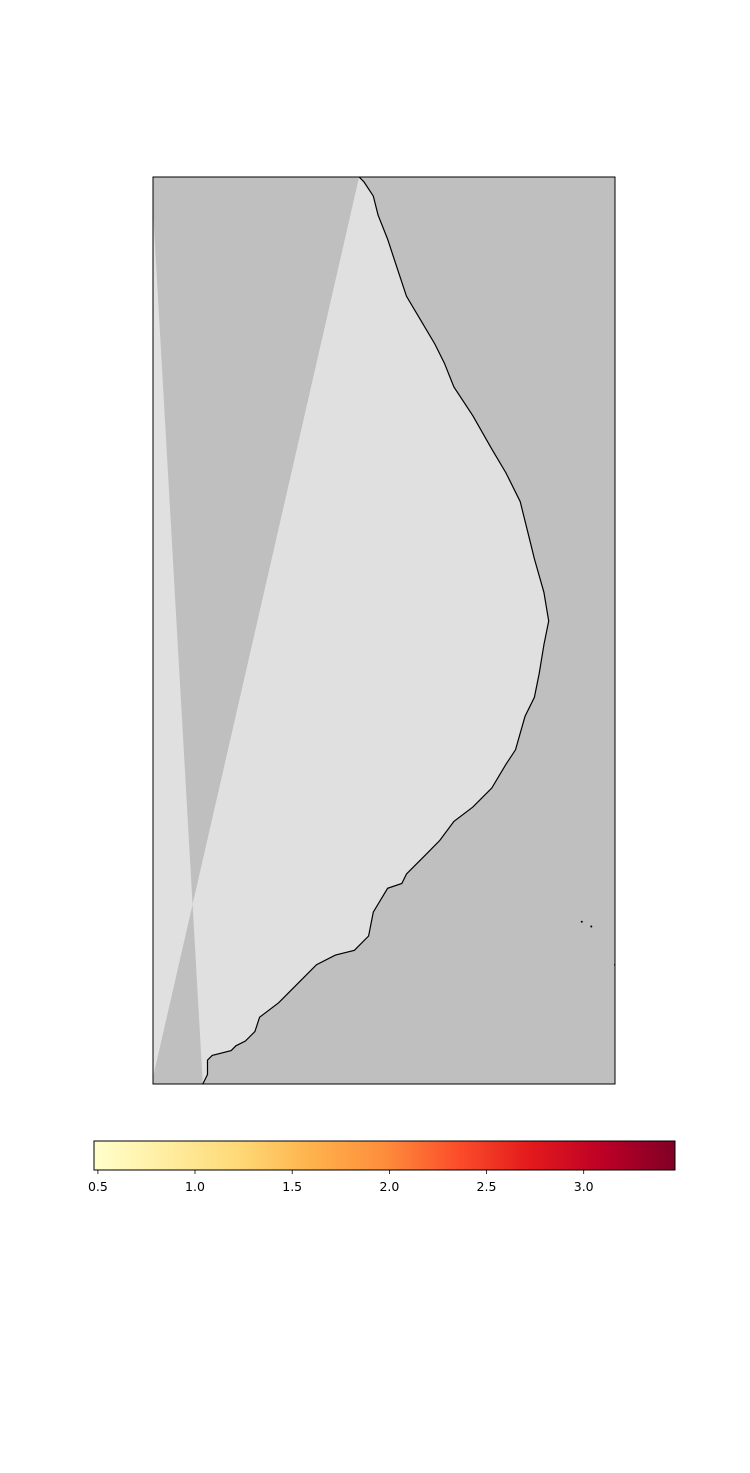 This screenshot has height=1473, width=750. What do you see at coordinates (584, 1186) in the screenshot?
I see `colorbar-tick-label: 3.0` at bounding box center [584, 1186].